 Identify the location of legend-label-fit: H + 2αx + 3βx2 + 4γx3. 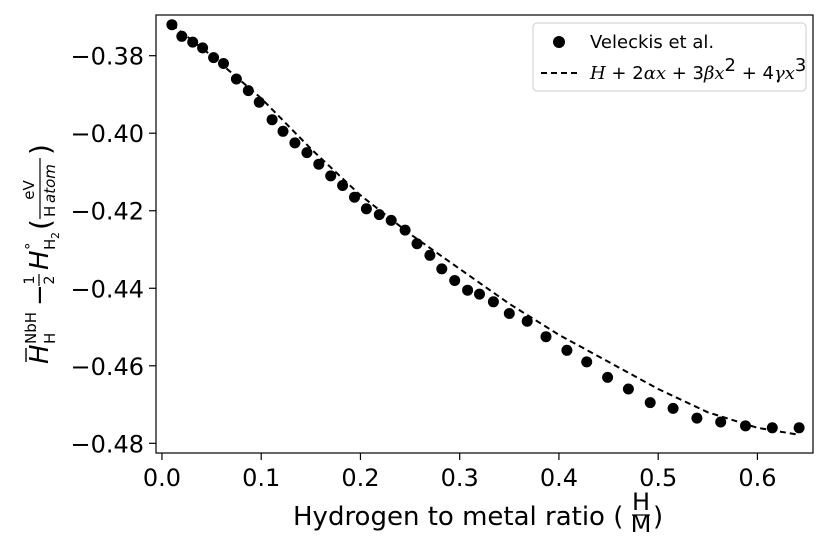
(697, 69).